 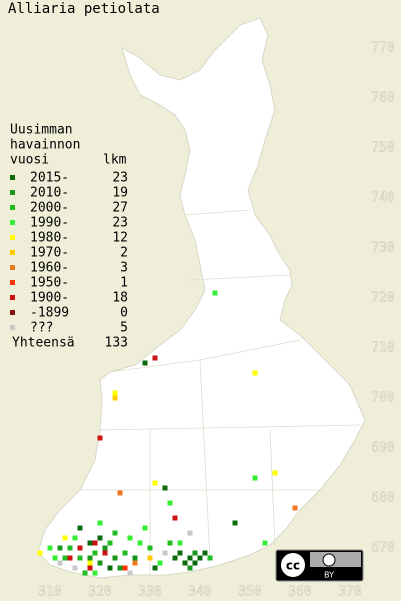 I want to click on x-tick-label: 350, so click(x=249, y=592).